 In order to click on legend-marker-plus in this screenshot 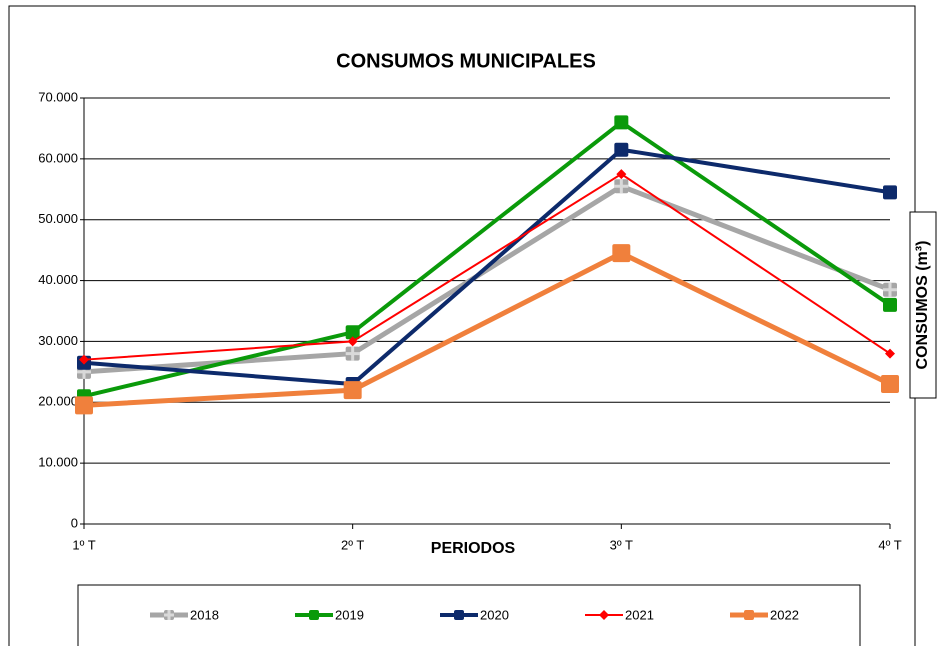, I will do `click(169, 615)`.